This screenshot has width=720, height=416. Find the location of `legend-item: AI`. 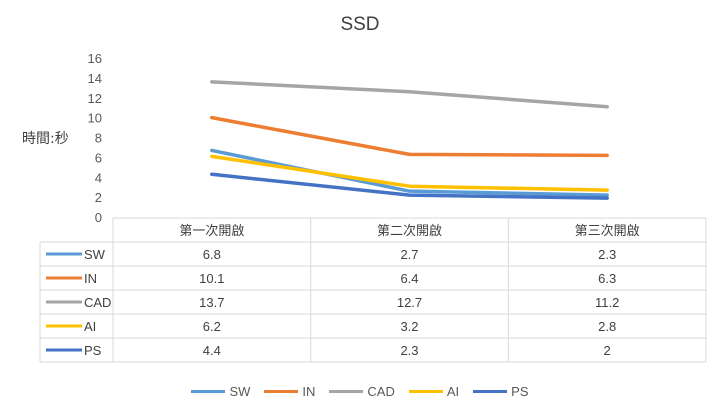

legend-item: AI is located at coordinates (434, 391).